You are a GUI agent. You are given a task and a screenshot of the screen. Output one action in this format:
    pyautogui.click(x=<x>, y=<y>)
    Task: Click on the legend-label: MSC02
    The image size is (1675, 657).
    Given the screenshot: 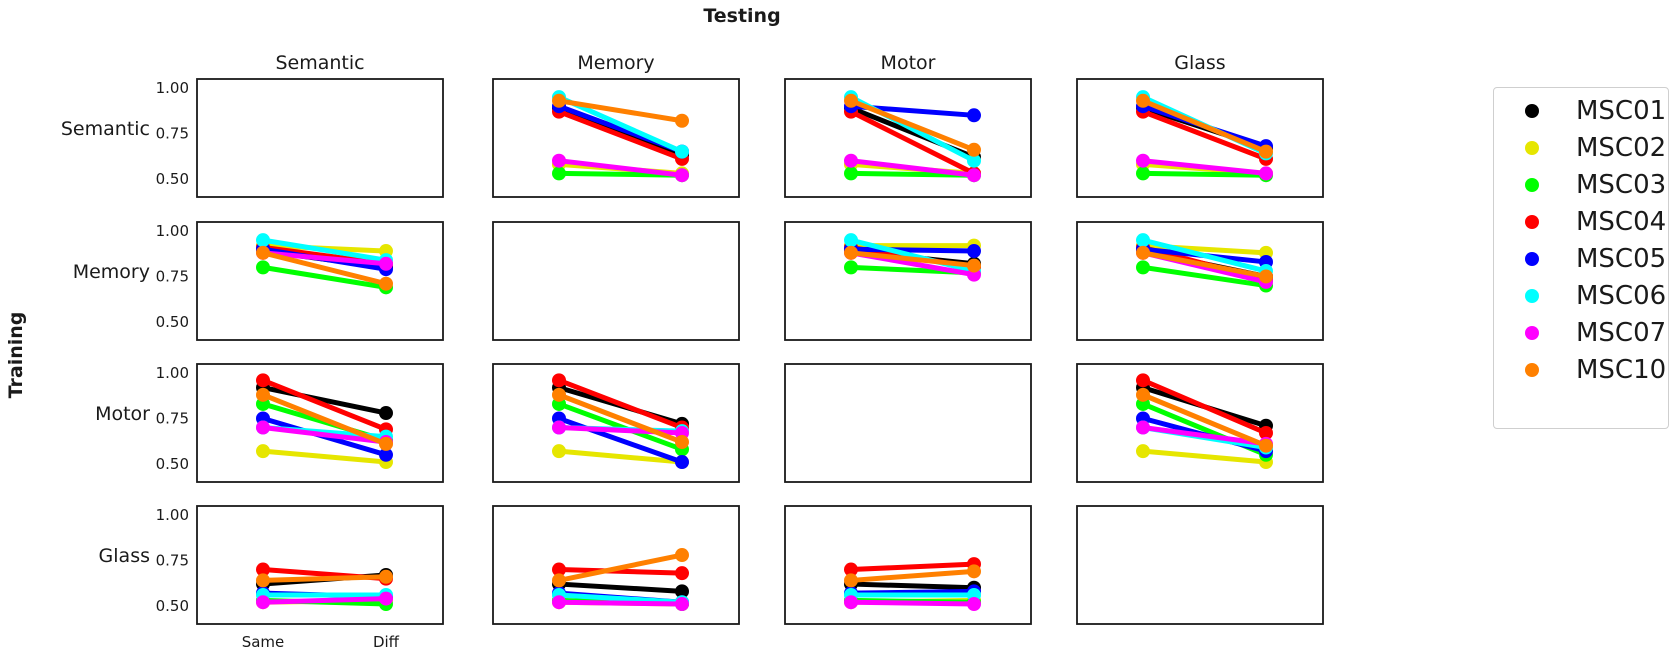 What is the action you would take?
    pyautogui.click(x=1621, y=148)
    